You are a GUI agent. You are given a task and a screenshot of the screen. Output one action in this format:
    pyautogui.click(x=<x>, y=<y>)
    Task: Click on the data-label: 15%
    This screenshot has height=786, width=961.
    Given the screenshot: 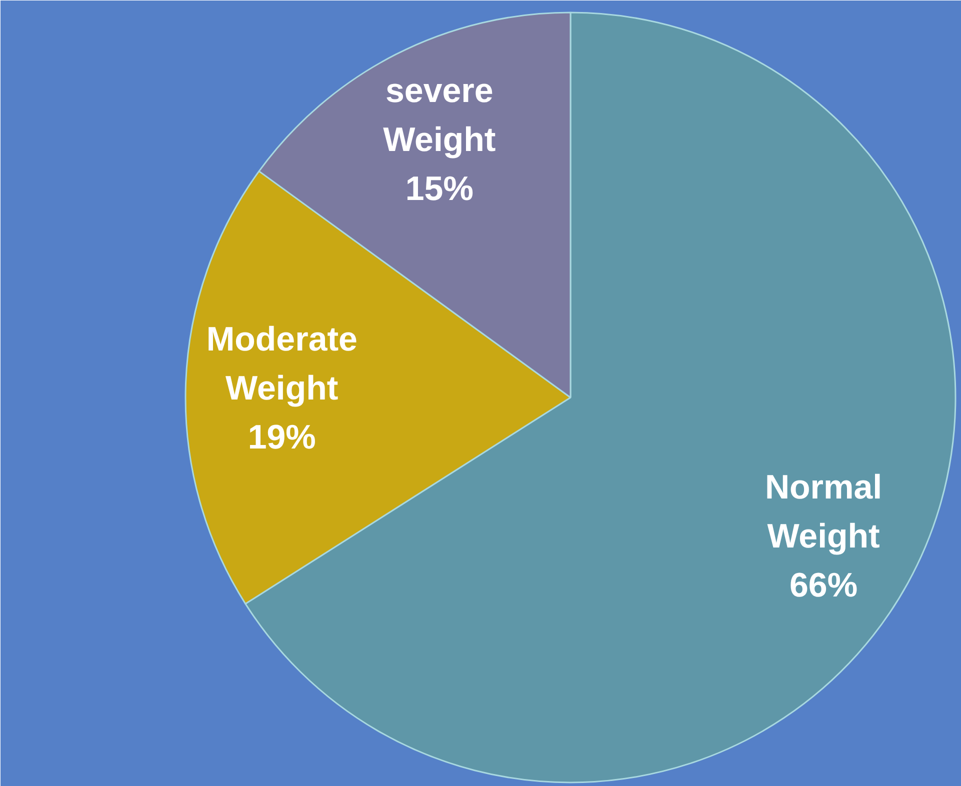 What is the action you would take?
    pyautogui.click(x=439, y=189)
    